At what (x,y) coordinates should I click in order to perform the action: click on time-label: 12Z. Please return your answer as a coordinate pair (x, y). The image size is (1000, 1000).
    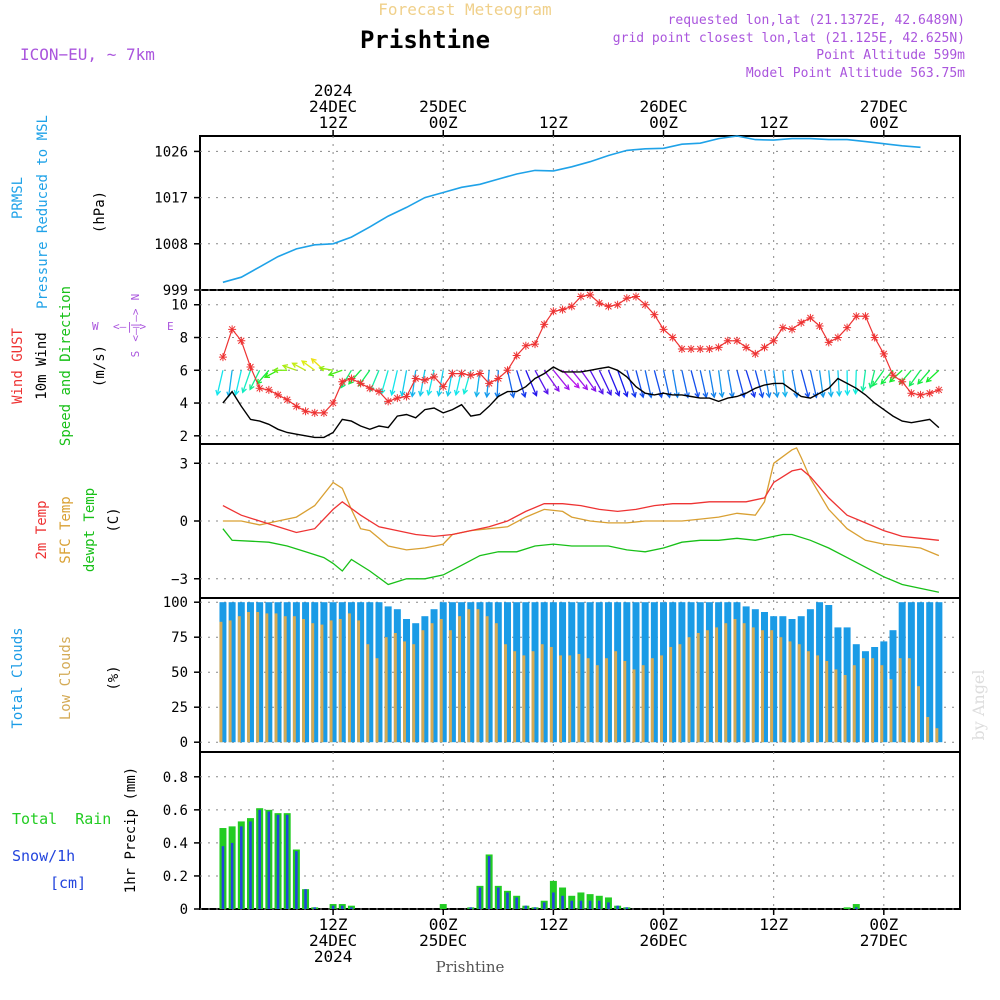
    Looking at the image, I should click on (553, 122).